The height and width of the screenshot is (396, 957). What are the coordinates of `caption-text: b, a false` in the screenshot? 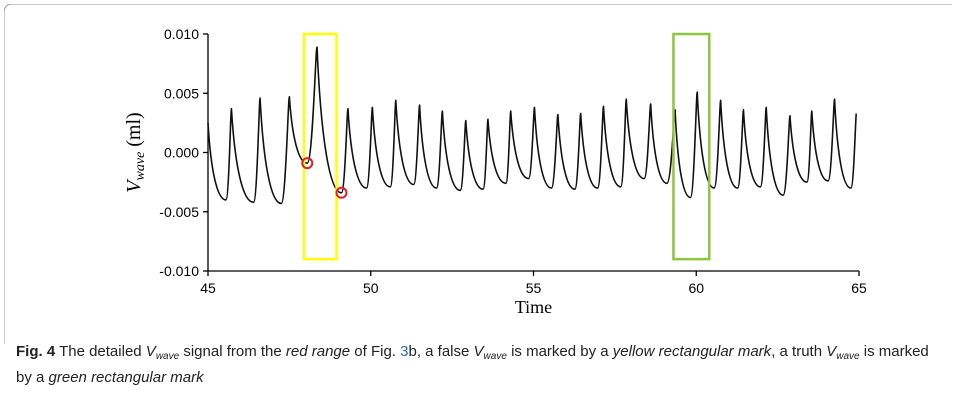 It's located at (441, 351).